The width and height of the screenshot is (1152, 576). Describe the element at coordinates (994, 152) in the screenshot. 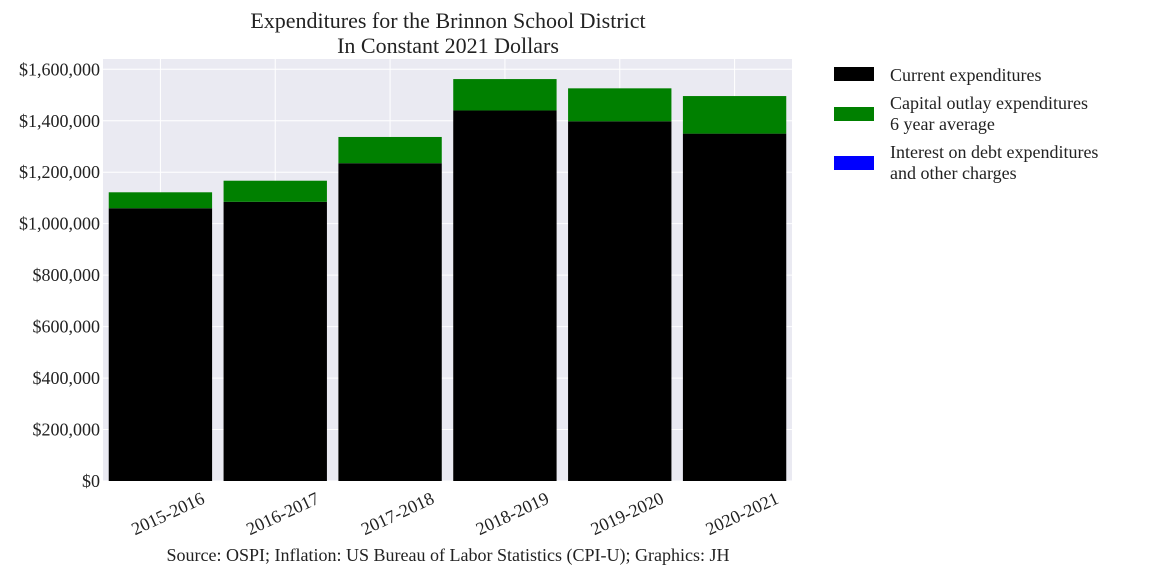

I see `legend-label: Interest on debt expenditures` at that location.